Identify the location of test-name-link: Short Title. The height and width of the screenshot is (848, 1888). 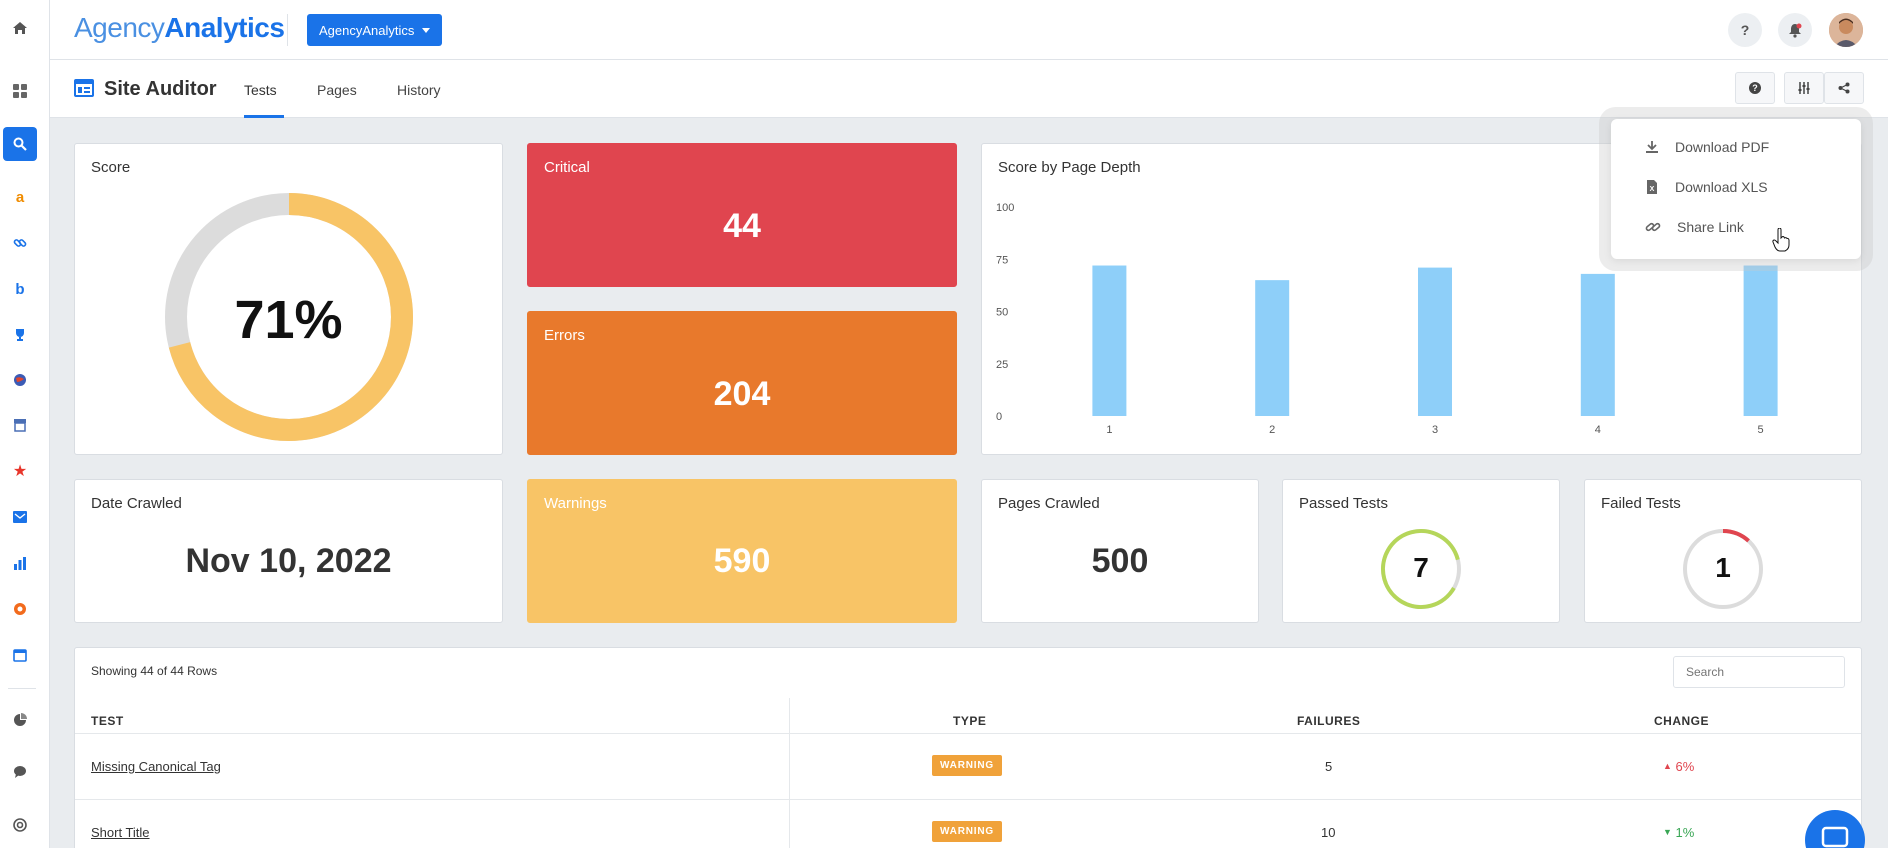
(120, 832).